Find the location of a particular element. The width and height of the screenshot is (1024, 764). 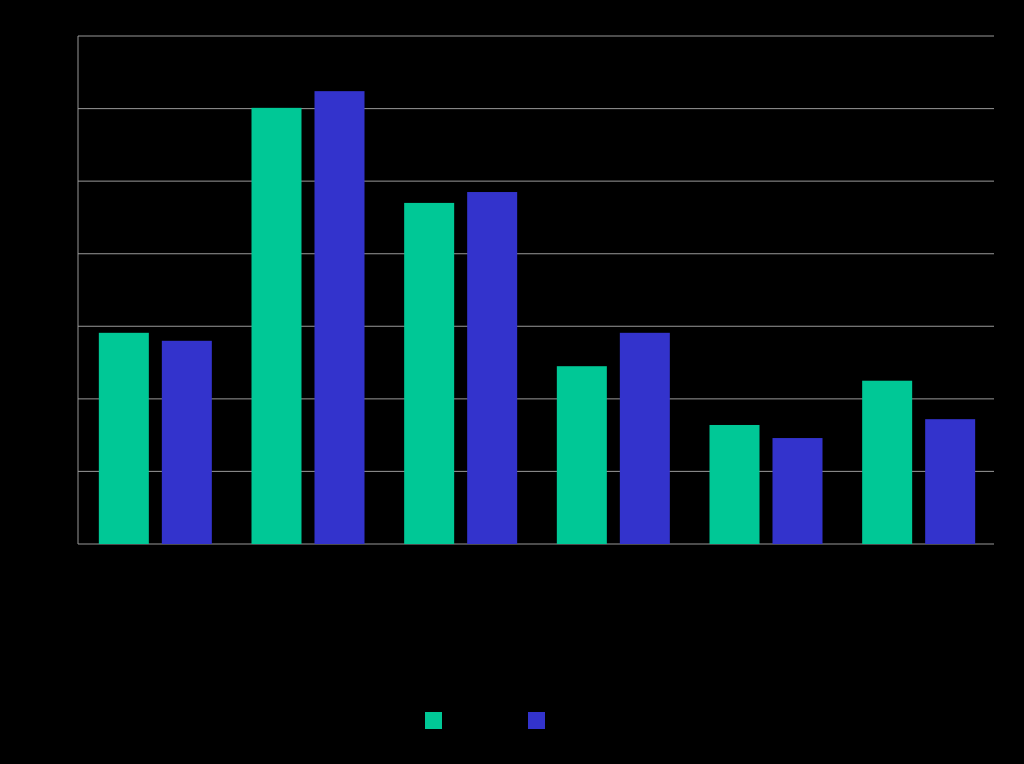

y-tick-label: 0 is located at coordinates (64, 542).